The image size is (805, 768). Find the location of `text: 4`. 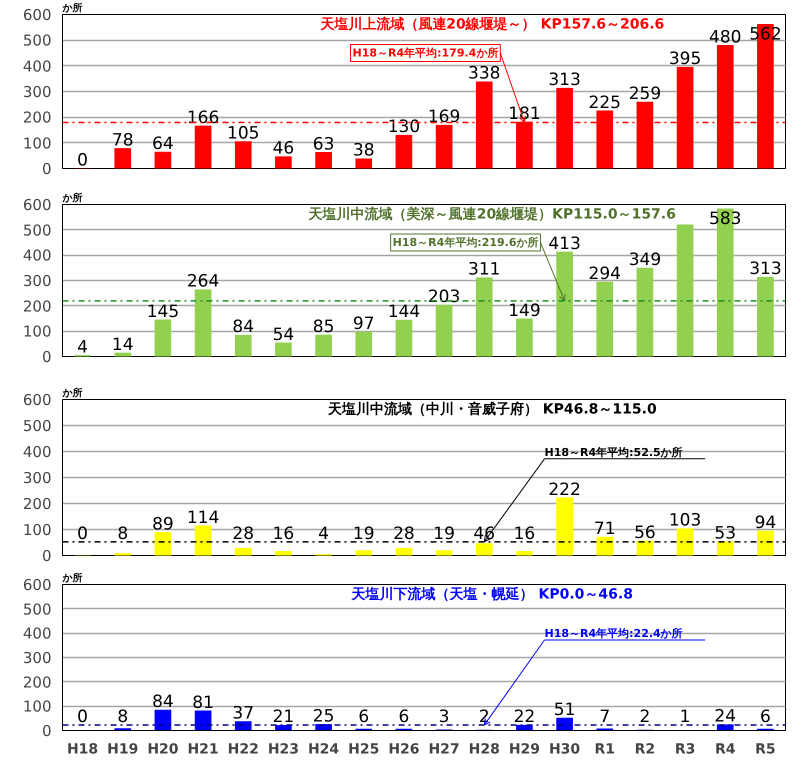

text: 4 is located at coordinates (82, 347).